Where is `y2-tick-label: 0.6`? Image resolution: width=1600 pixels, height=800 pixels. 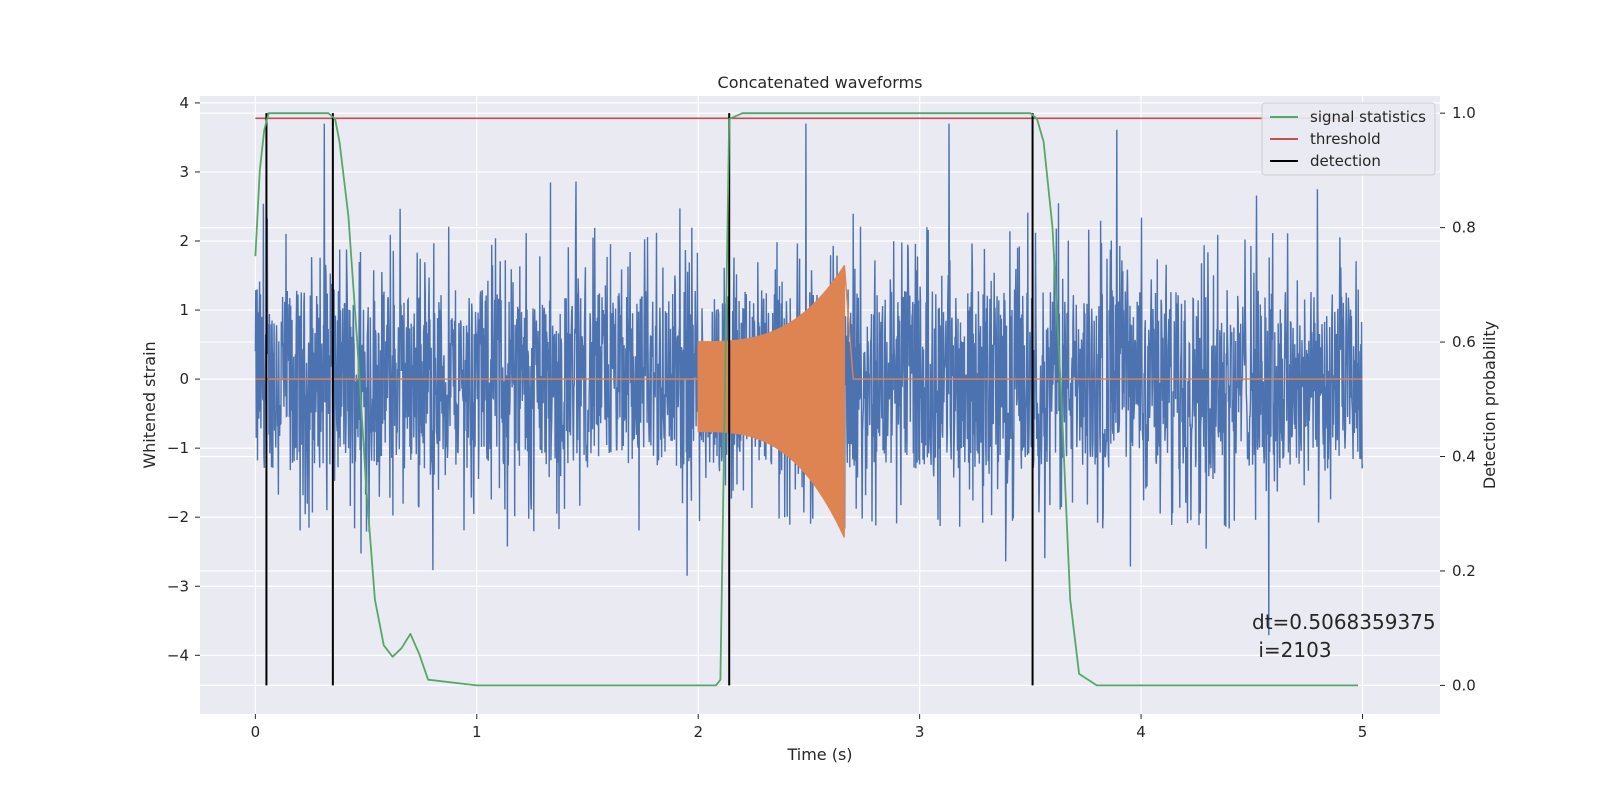 y2-tick-label: 0.6 is located at coordinates (1464, 342).